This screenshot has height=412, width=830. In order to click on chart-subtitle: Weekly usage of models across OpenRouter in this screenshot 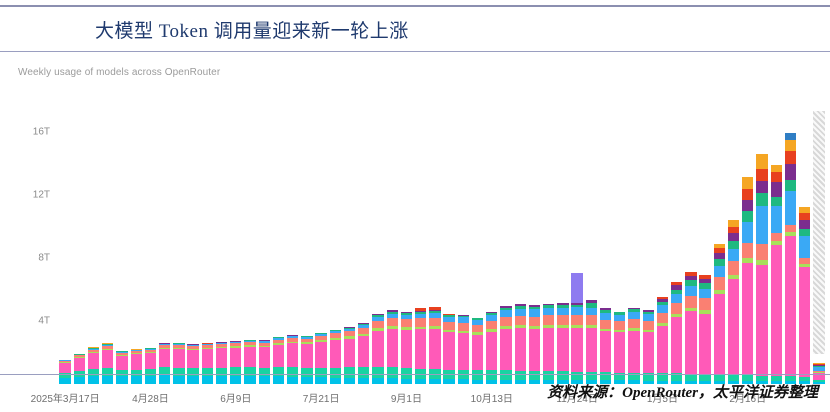, I will do `click(119, 72)`.